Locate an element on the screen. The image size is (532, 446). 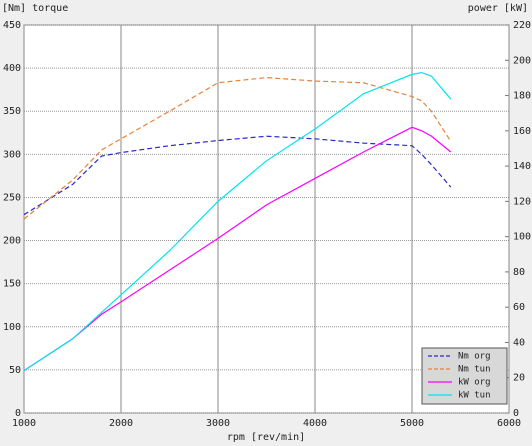
y2-tick-label: 220 is located at coordinates (522, 25).